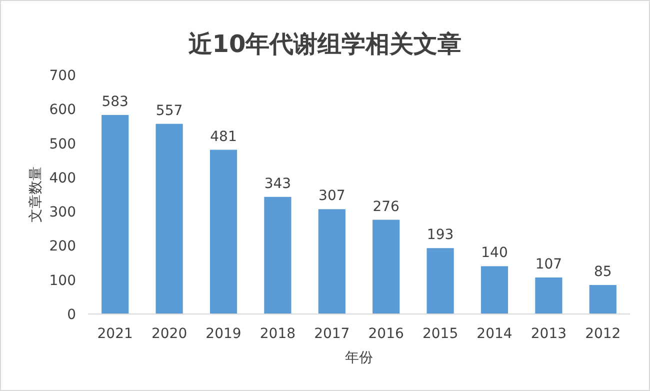  What do you see at coordinates (115, 334) in the screenshot?
I see `x-tick-label: 2021` at bounding box center [115, 334].